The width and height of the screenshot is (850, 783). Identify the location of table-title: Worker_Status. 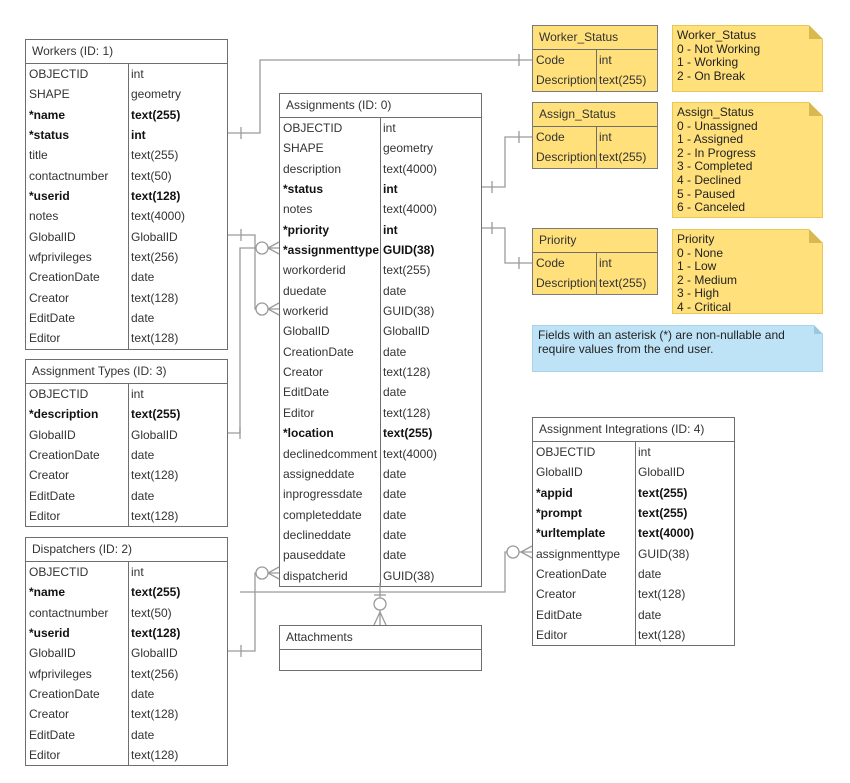
(595, 38).